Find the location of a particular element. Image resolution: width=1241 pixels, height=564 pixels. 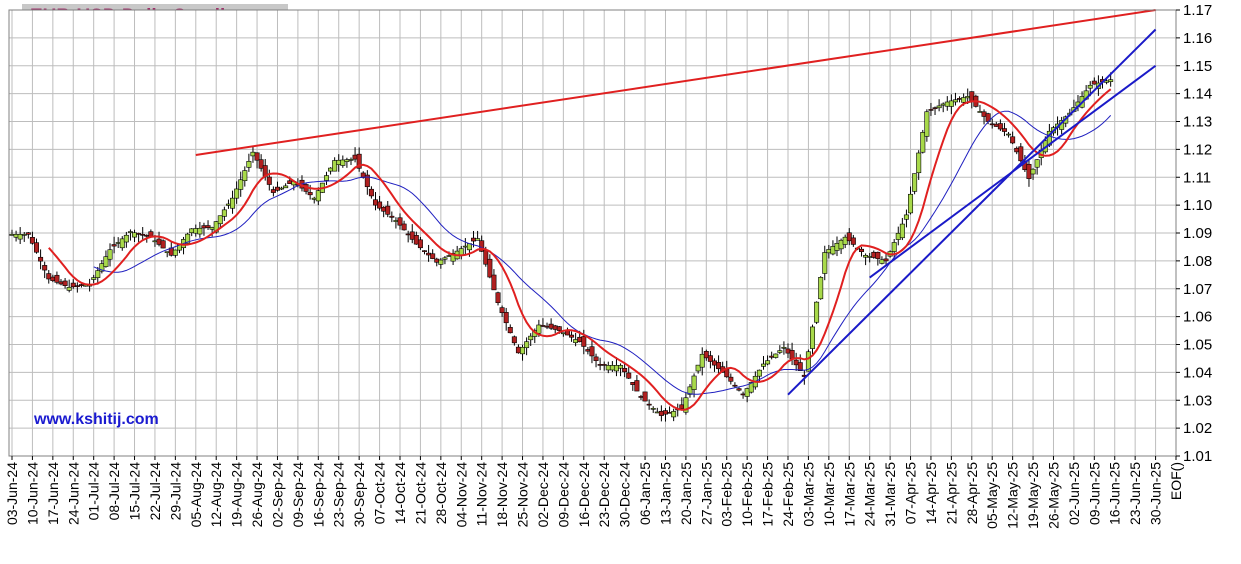

x-tick-label: 28-Oct-24 is located at coordinates (441, 493).